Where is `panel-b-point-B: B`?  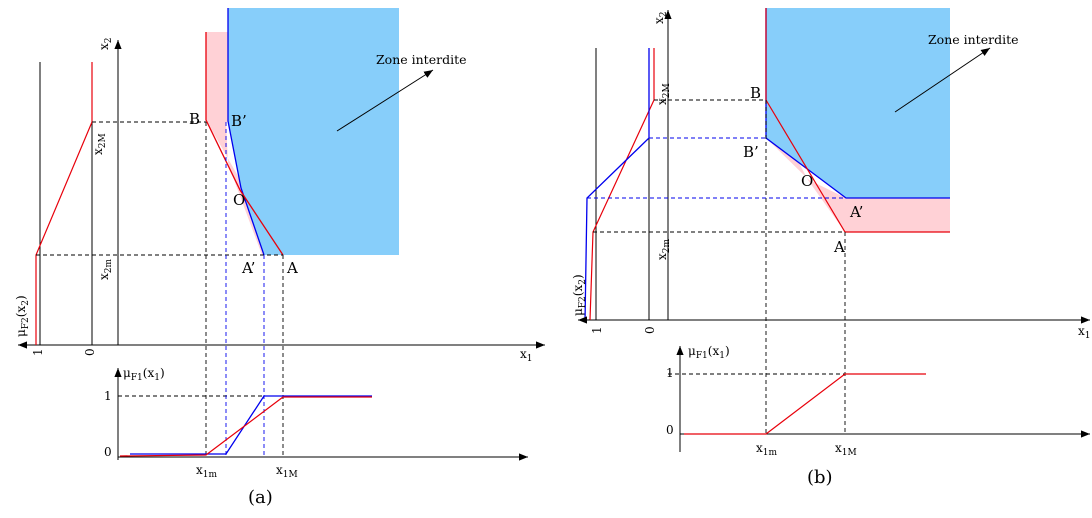
panel-b-point-B: B is located at coordinates (755, 93).